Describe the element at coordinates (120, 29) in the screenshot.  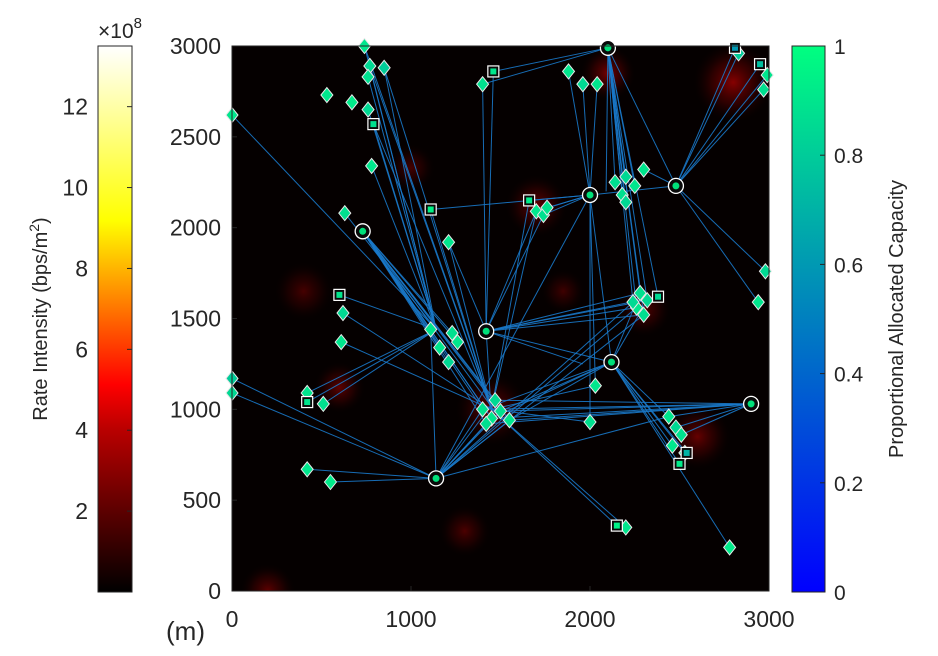
I see `rate-colorbar-multiplier: ×10⁸` at that location.